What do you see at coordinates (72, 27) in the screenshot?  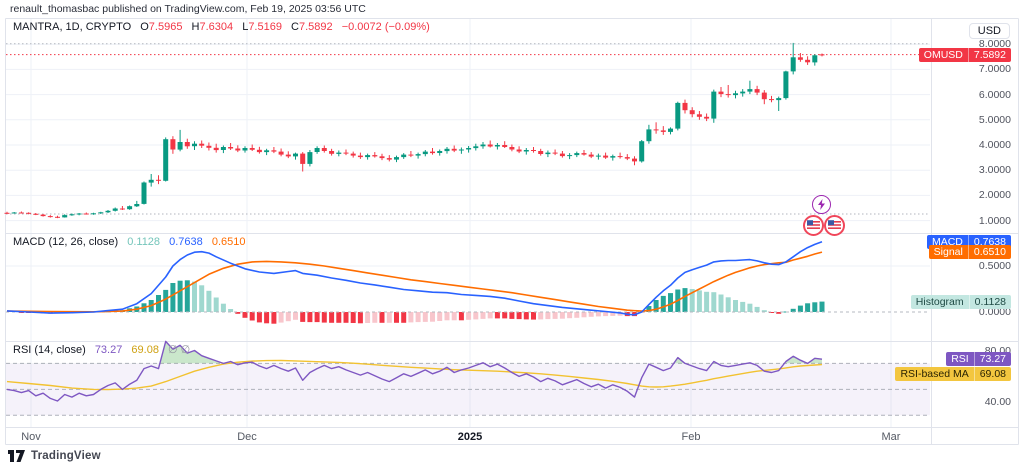 I see `symbol-title: MANTRA, 1D, CRYPTO` at bounding box center [72, 27].